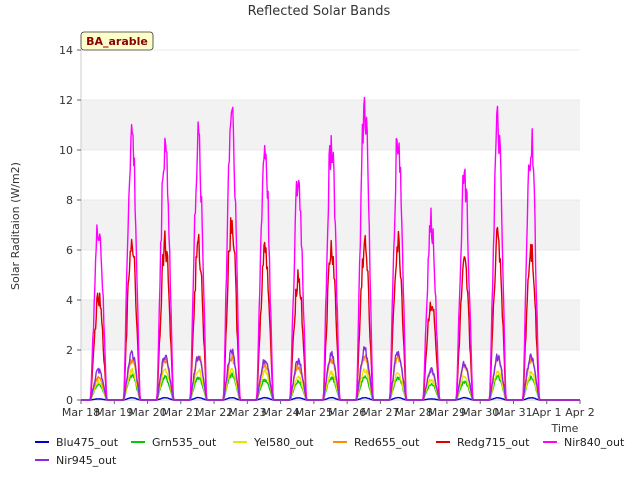 The height and width of the screenshot is (480, 640). Describe the element at coordinates (330, 325) in the screenshot. I see `grid-band` at that location.